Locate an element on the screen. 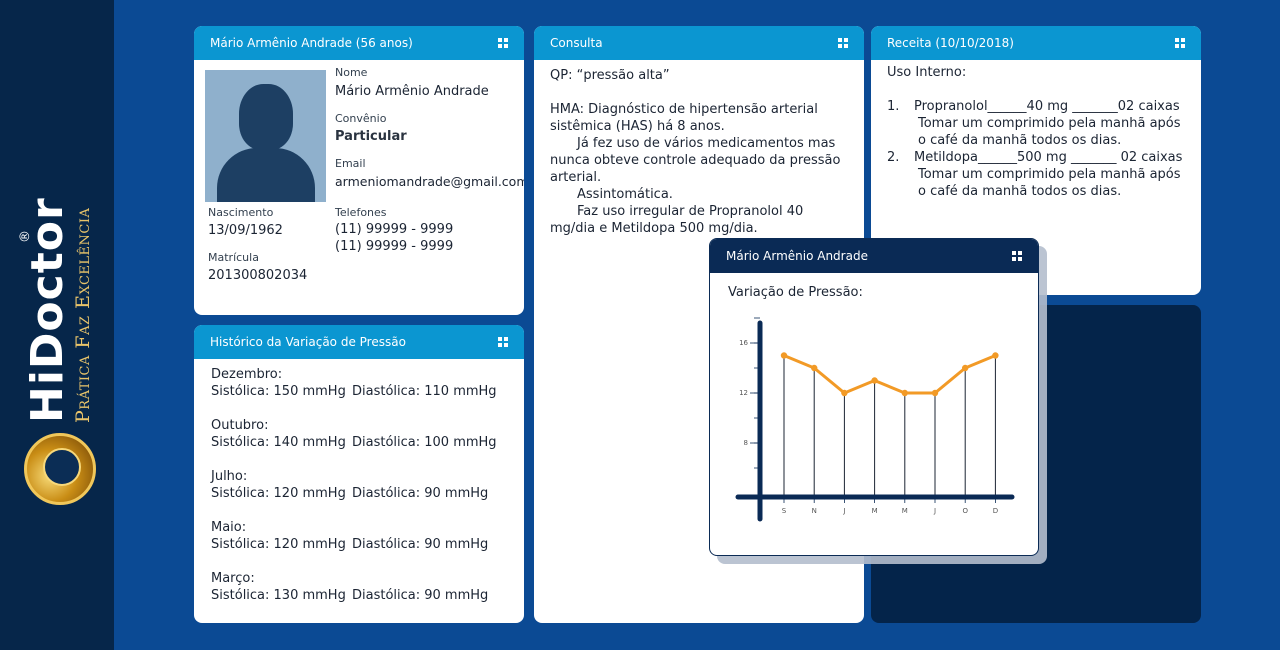 The width and height of the screenshot is (1280, 650). x-tick-label: N is located at coordinates (814, 511).